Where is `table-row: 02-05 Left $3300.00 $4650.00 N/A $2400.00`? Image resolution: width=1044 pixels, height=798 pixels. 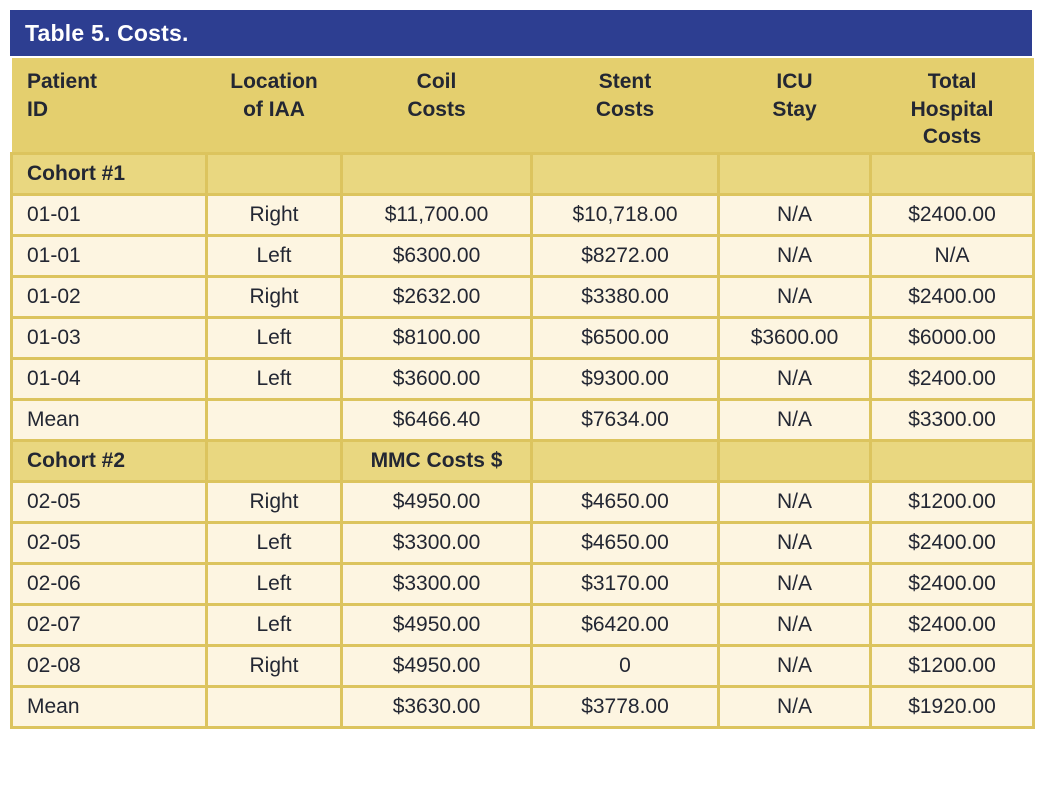 table-row: 02-05 Left $3300.00 $4650.00 N/A $2400.00 is located at coordinates (522, 543).